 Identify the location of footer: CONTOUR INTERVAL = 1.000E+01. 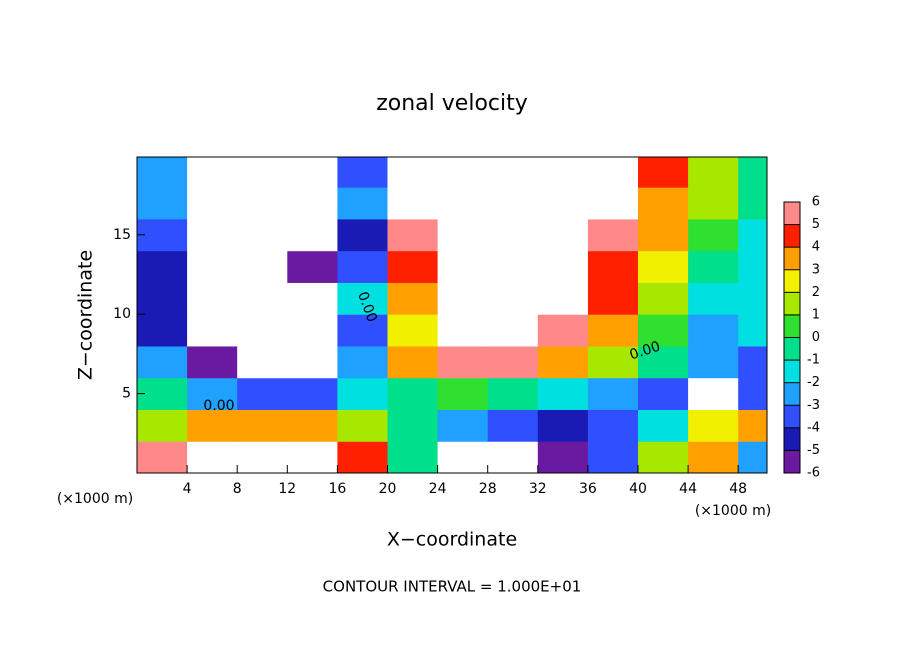
(452, 587).